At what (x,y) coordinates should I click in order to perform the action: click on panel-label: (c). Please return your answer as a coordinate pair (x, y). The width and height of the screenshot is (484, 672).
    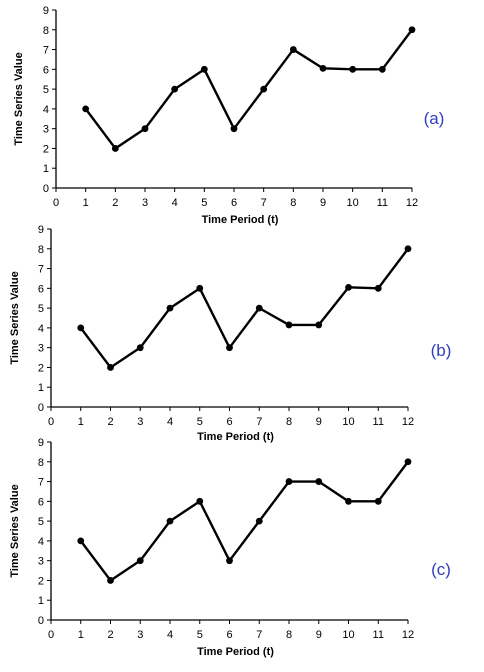
    Looking at the image, I should click on (441, 569).